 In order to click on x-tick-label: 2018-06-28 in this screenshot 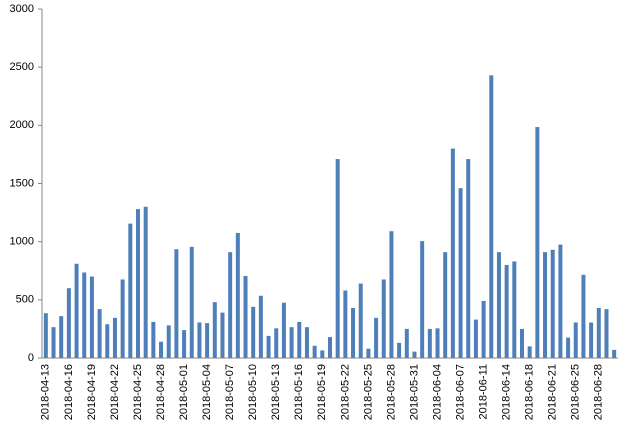, I will do `click(599, 392)`.